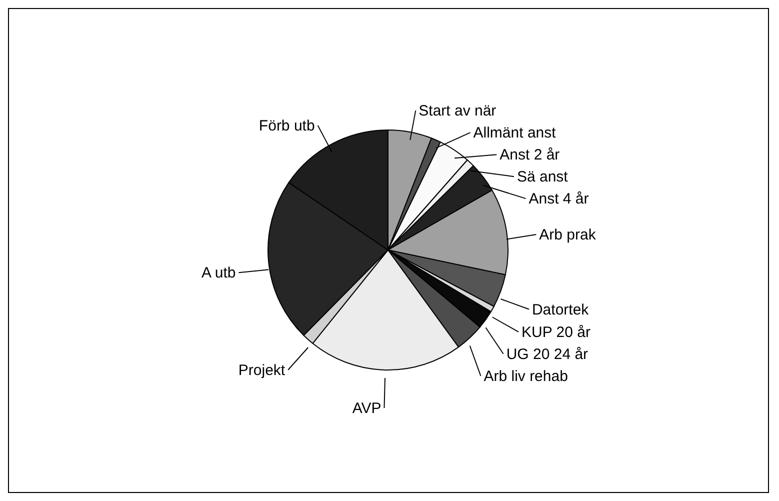  What do you see at coordinates (561, 309) in the screenshot?
I see `slice-label: Datortek` at bounding box center [561, 309].